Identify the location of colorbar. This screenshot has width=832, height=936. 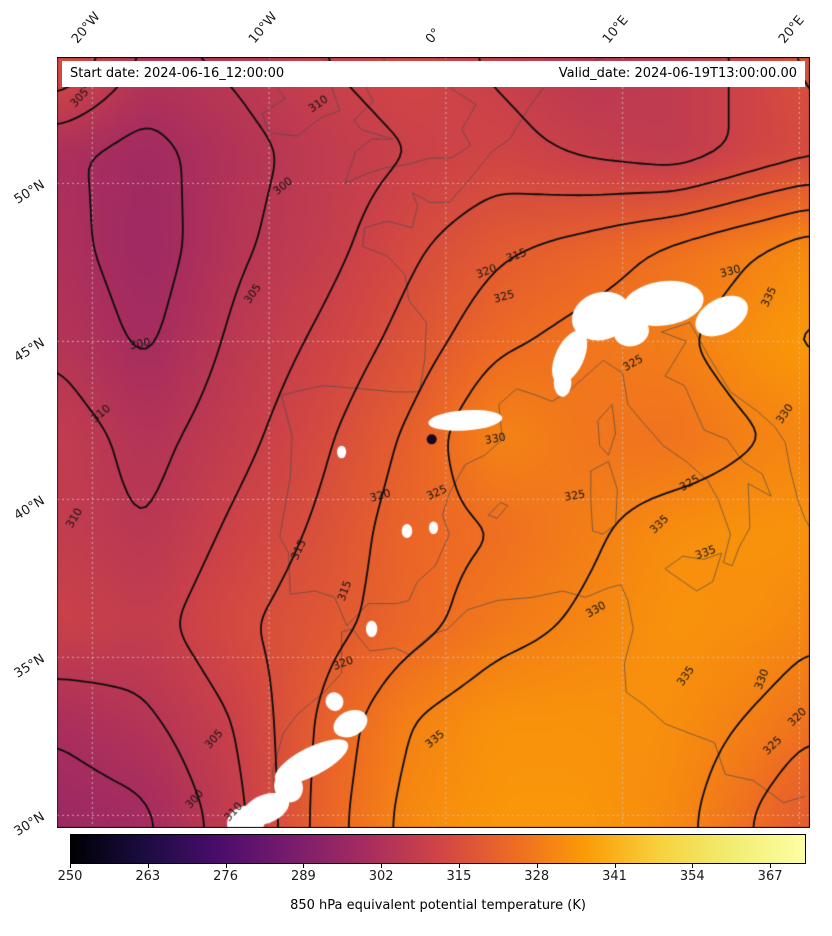
(438, 849).